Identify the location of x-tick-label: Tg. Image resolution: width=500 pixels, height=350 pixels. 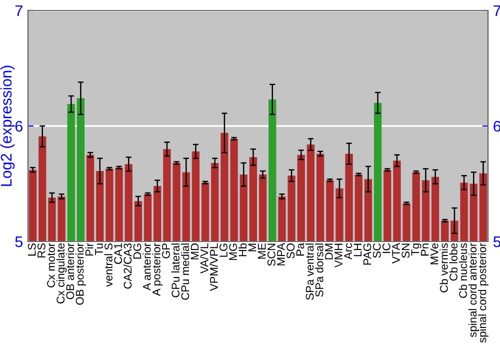
(416, 250).